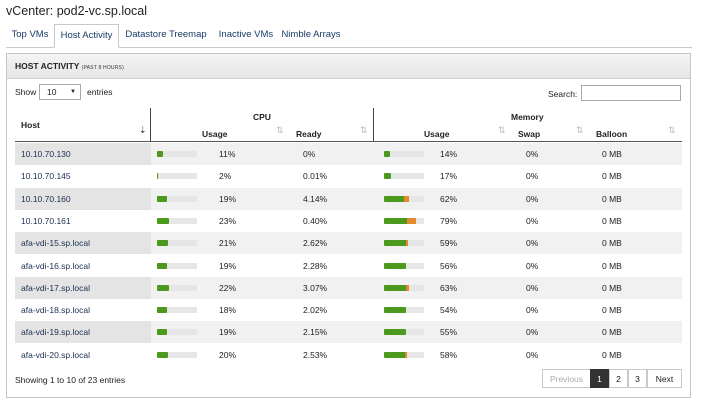  What do you see at coordinates (449, 332) in the screenshot?
I see `mem-usage-value: 55%` at bounding box center [449, 332].